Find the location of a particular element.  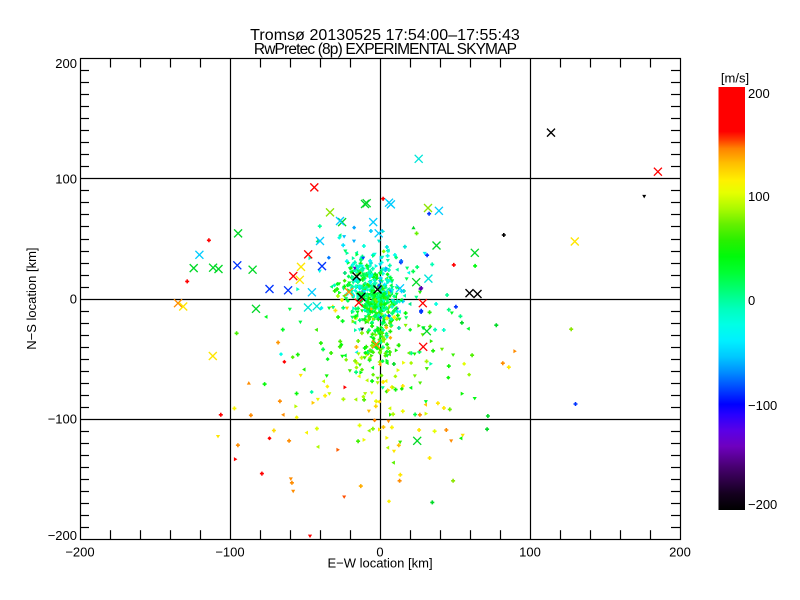

svg-text:Tromsø 20130525 17:54:00–17:55: Tromsø 20130525 17:54:00–17:55:43 is located at coordinates (385, 35).